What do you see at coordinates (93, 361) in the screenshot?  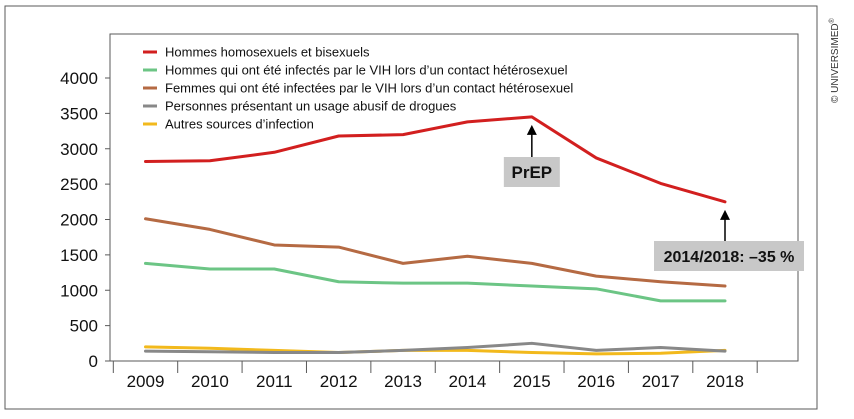 I see `y-tick-label: 0` at bounding box center [93, 361].